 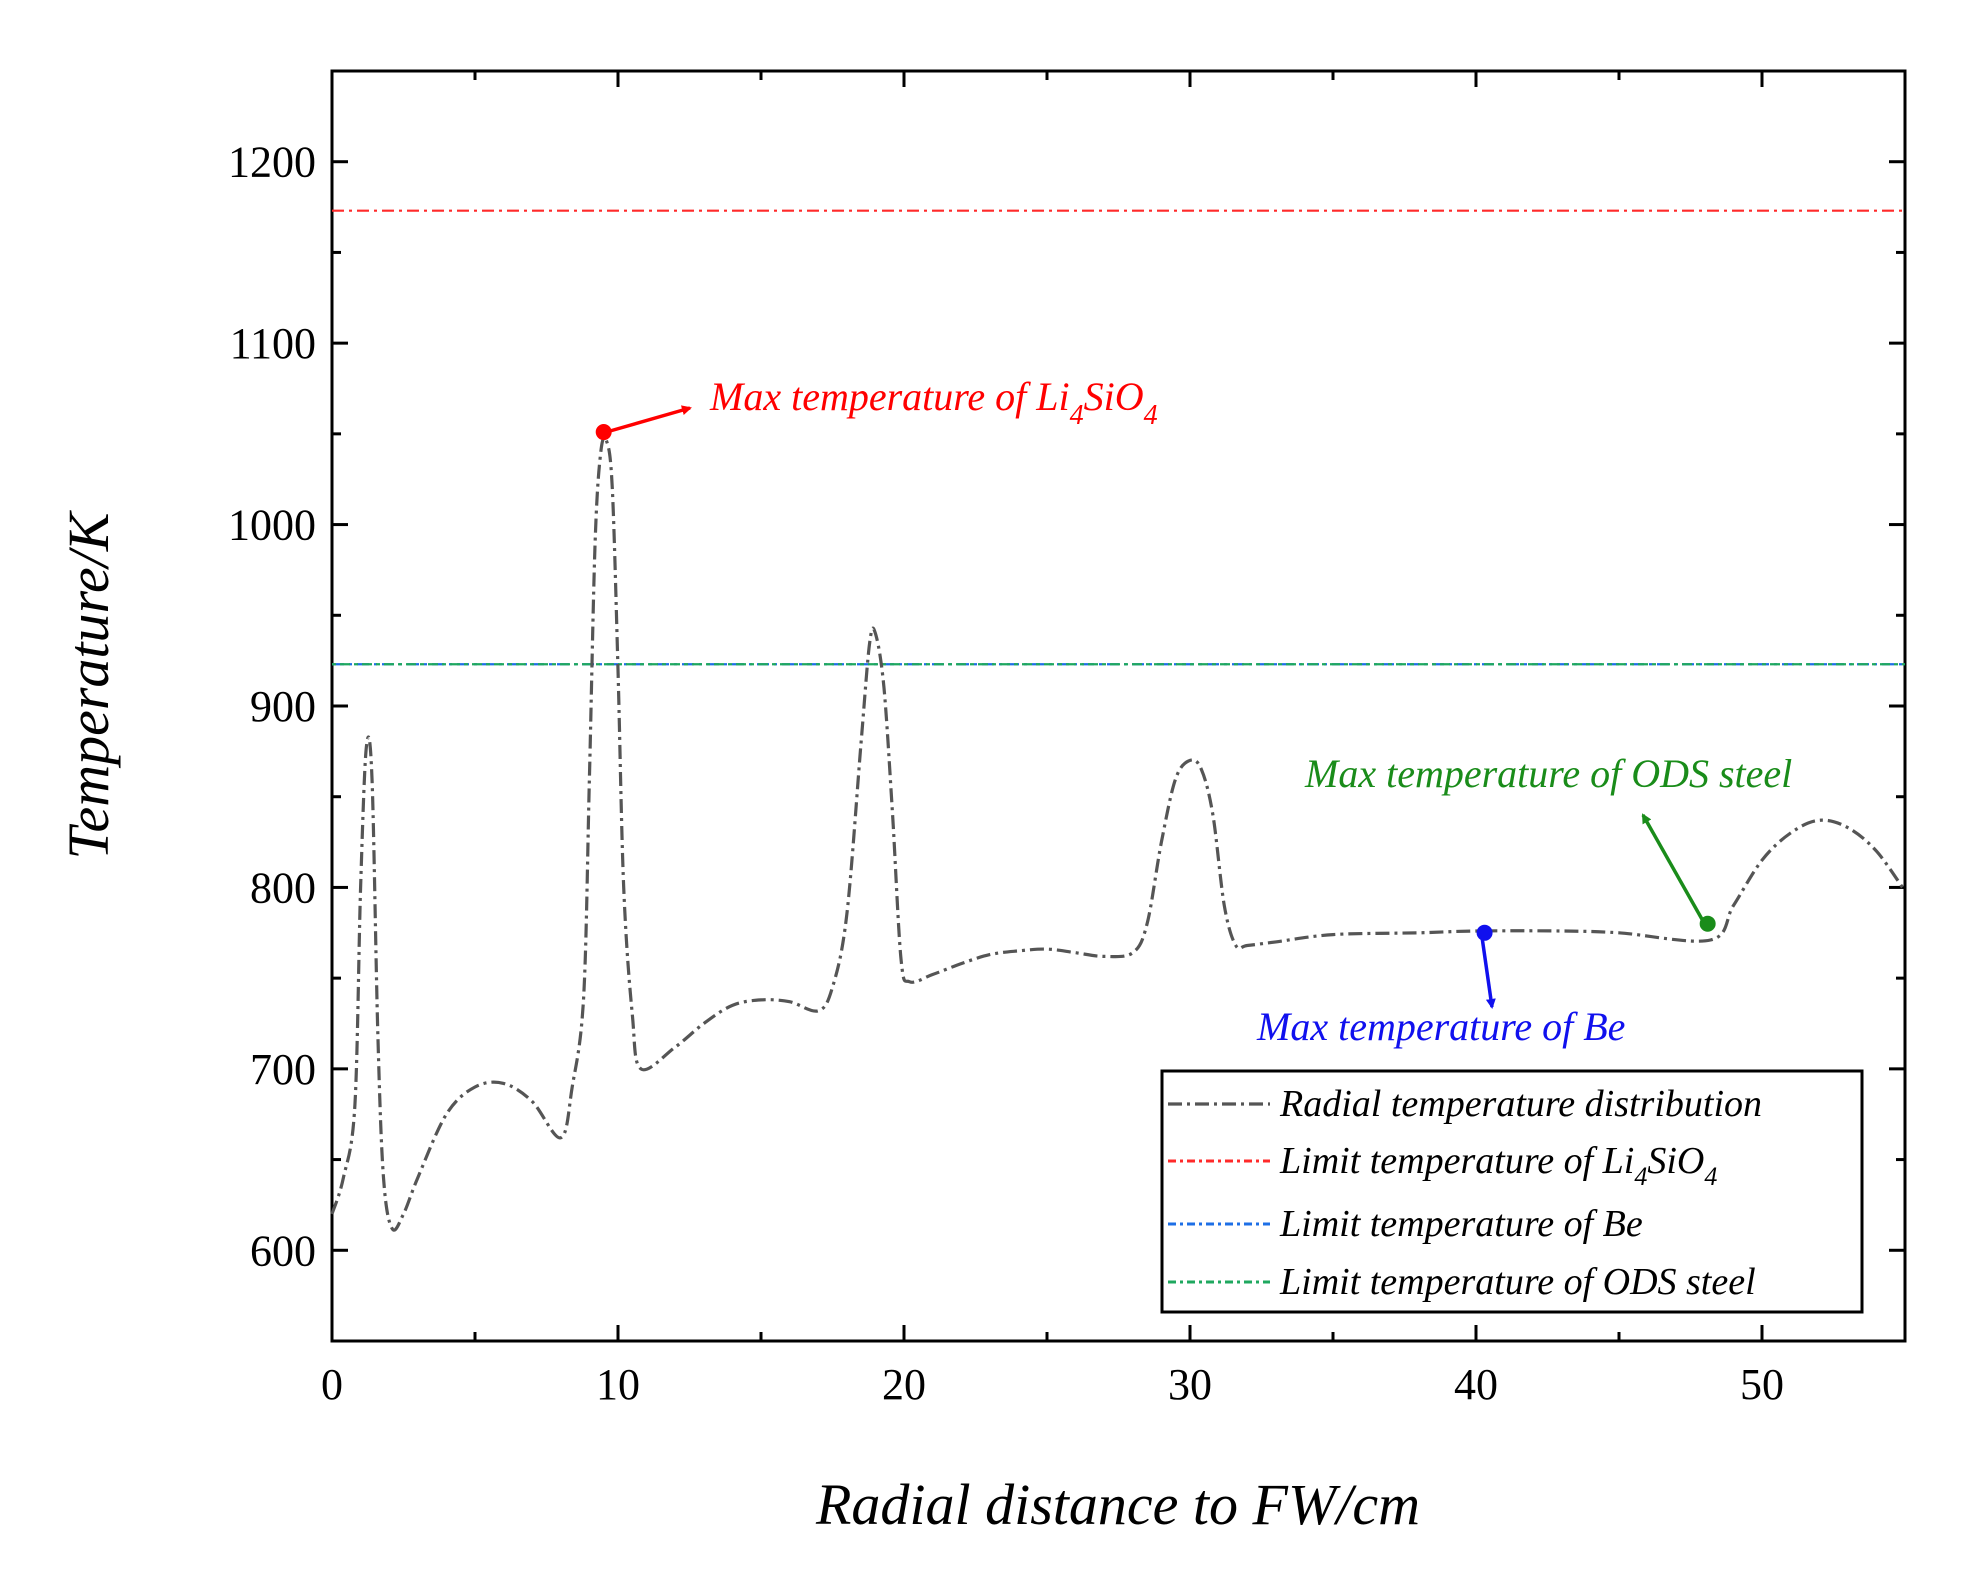 What do you see at coordinates (1484, 932) in the screenshot?
I see `marker-be-max` at bounding box center [1484, 932].